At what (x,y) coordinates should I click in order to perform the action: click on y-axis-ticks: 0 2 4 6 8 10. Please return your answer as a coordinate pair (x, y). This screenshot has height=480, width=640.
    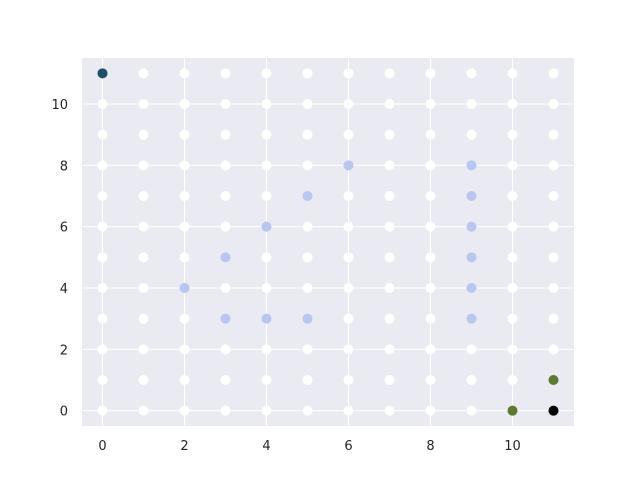
    Looking at the image, I should click on (59, 259).